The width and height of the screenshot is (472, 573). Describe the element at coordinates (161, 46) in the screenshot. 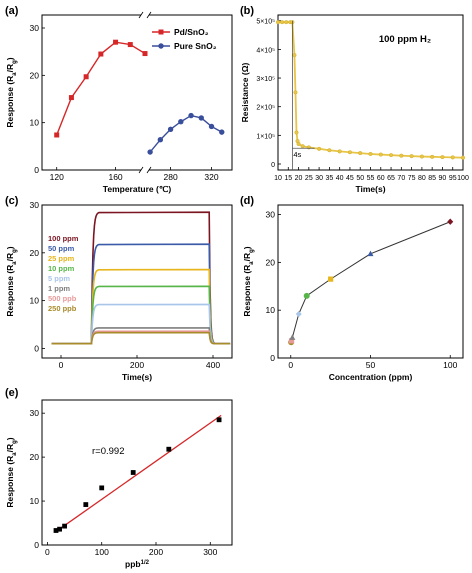

I see `legend-marker` at that location.